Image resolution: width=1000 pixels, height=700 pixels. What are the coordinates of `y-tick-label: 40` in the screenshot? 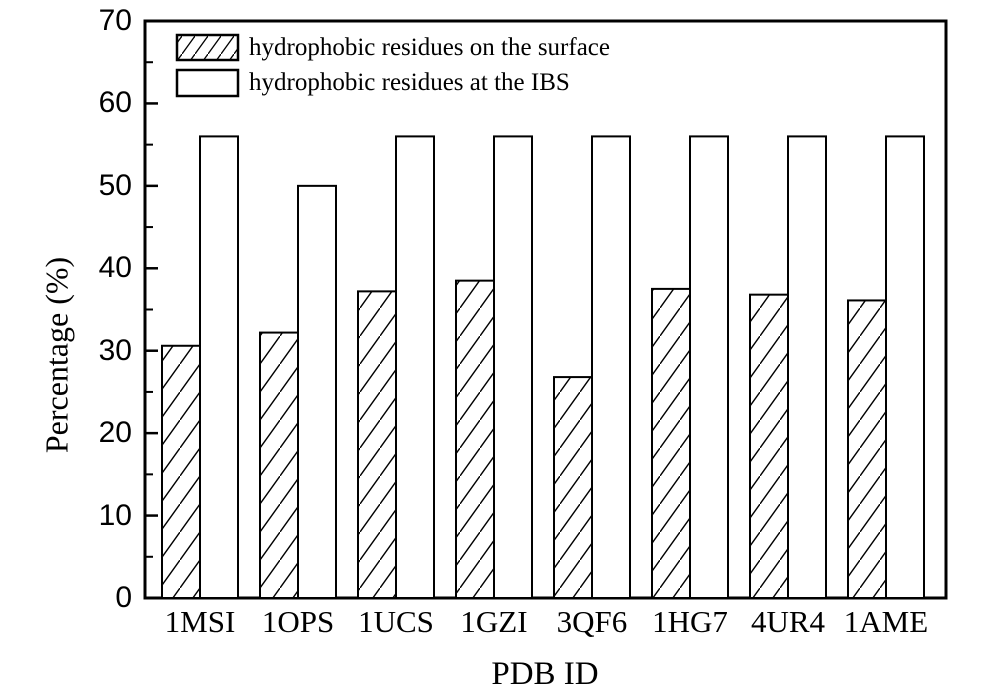 It's located at (115, 268).